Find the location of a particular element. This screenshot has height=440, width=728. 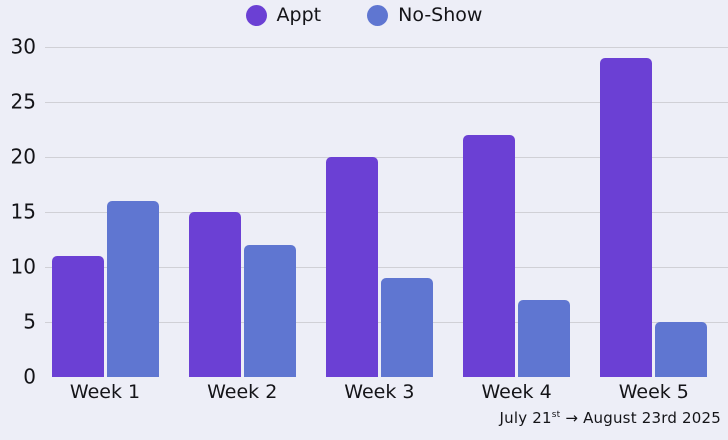

legend-swatch-appt-icon is located at coordinates (256, 15).